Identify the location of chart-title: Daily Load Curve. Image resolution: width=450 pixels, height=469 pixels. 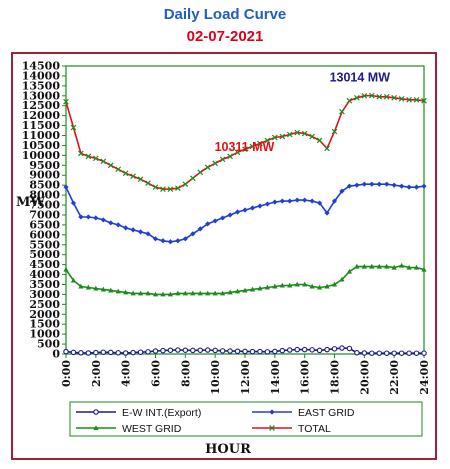
(225, 14).